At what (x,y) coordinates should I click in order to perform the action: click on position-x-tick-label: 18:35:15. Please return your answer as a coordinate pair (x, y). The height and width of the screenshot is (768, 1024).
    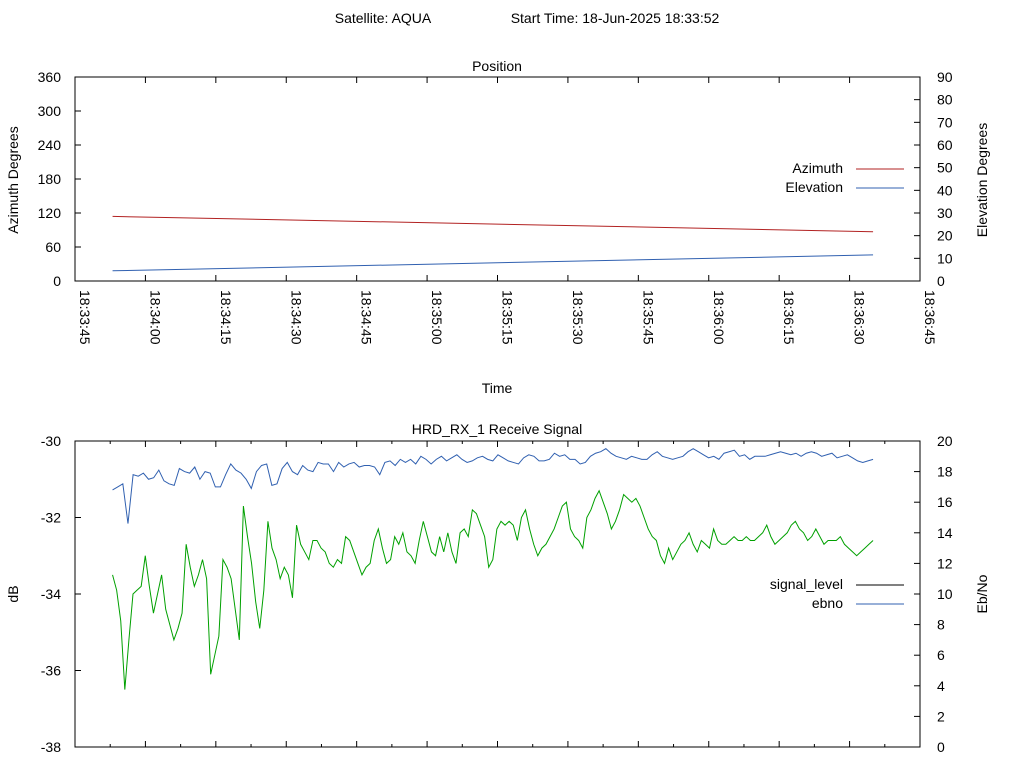
    Looking at the image, I should click on (508, 317).